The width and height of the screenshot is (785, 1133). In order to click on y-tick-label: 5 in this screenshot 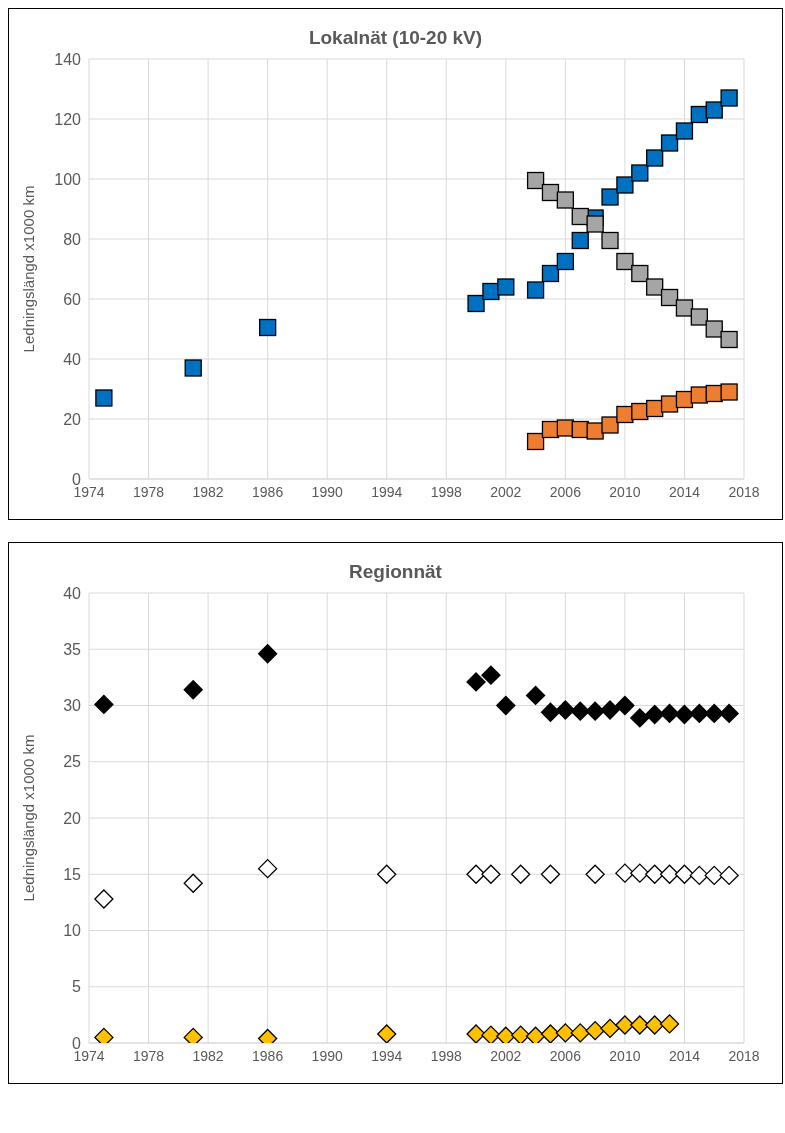, I will do `click(77, 987)`.